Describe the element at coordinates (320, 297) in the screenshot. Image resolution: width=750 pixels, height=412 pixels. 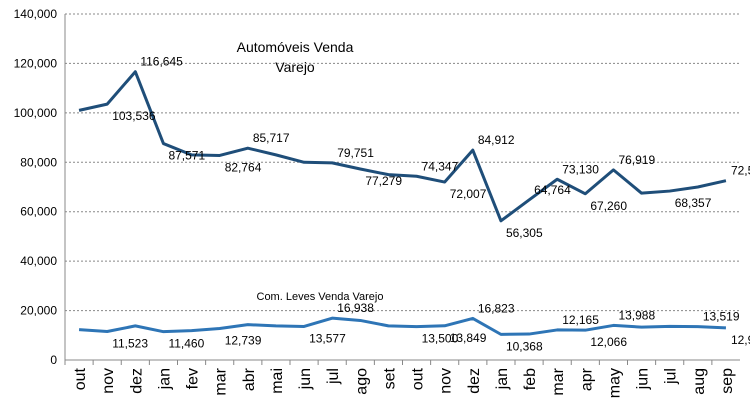
I see `annotation: Com. Leves Venda Varejo` at that location.